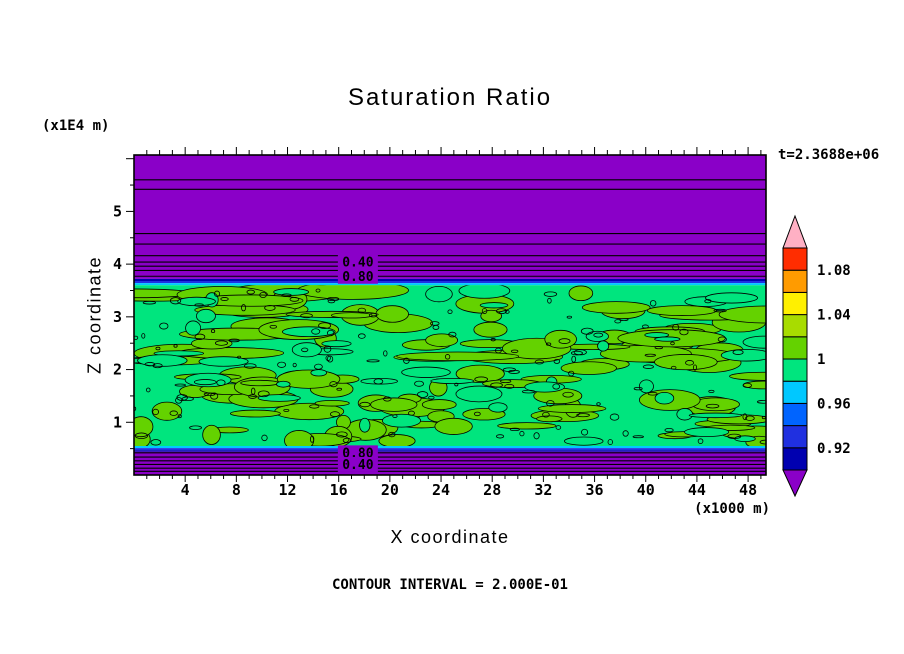 The image size is (904, 654). Describe the element at coordinates (834, 449) in the screenshot. I see `svg-text: 0.92` at that location.